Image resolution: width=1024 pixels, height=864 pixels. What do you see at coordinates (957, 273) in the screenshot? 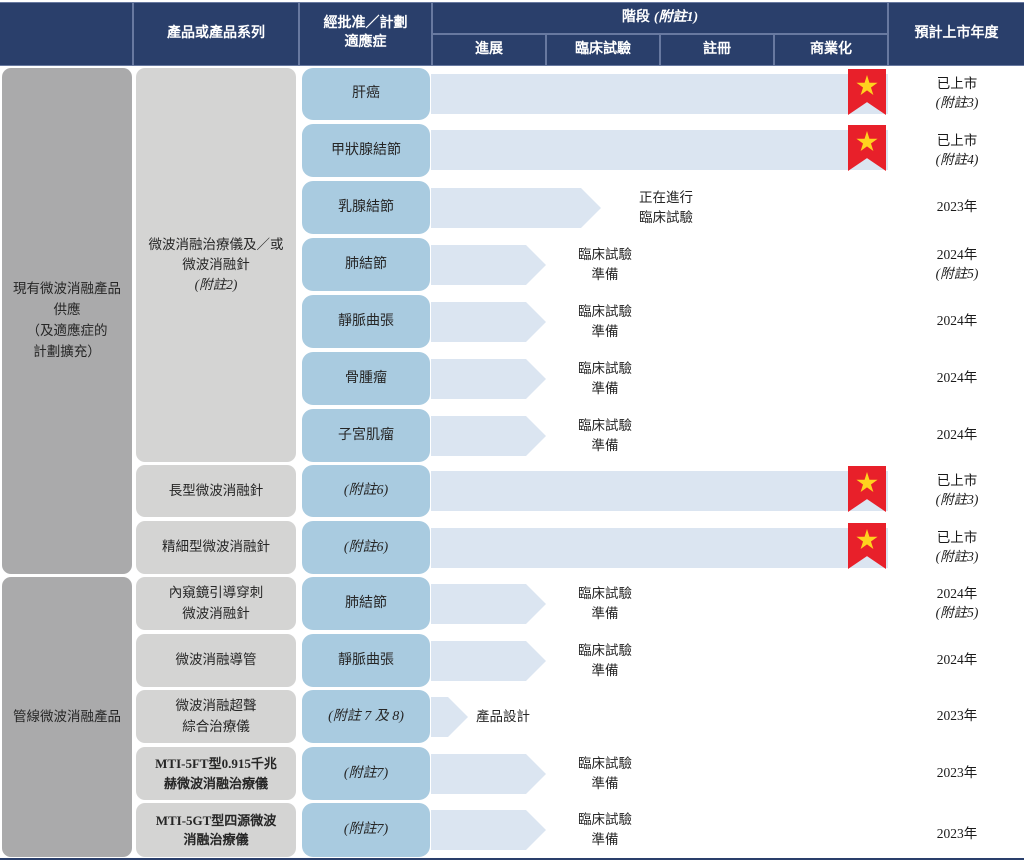
I see `launch-year-note: (附註5)` at bounding box center [957, 273].